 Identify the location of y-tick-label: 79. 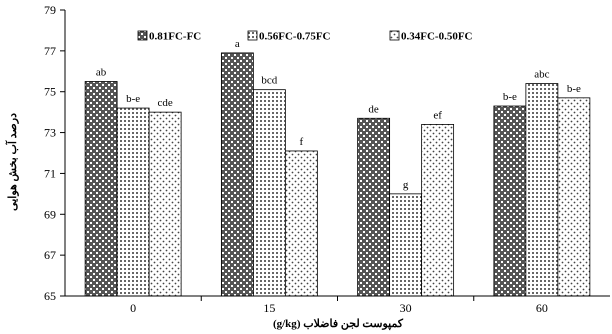
(50, 10).